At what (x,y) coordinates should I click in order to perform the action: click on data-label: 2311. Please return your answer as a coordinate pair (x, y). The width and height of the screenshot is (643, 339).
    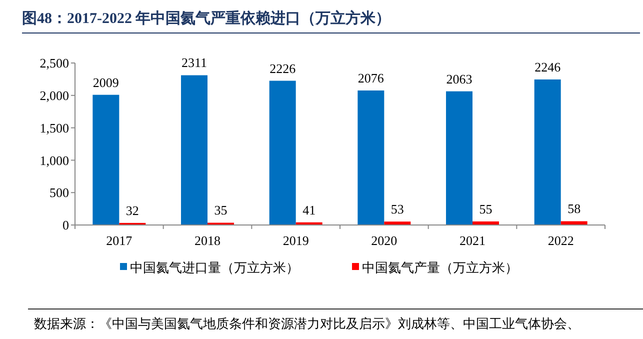
    Looking at the image, I should click on (194, 62).